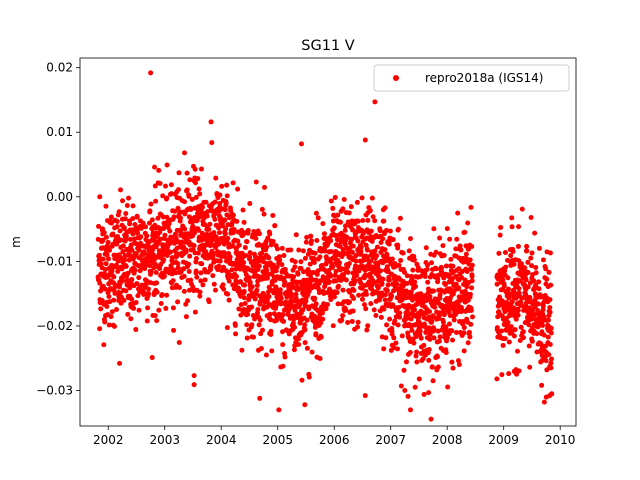 This screenshot has height=480, width=640. Describe the element at coordinates (54, 261) in the screenshot. I see `y-tick-label: −0.01` at that location.